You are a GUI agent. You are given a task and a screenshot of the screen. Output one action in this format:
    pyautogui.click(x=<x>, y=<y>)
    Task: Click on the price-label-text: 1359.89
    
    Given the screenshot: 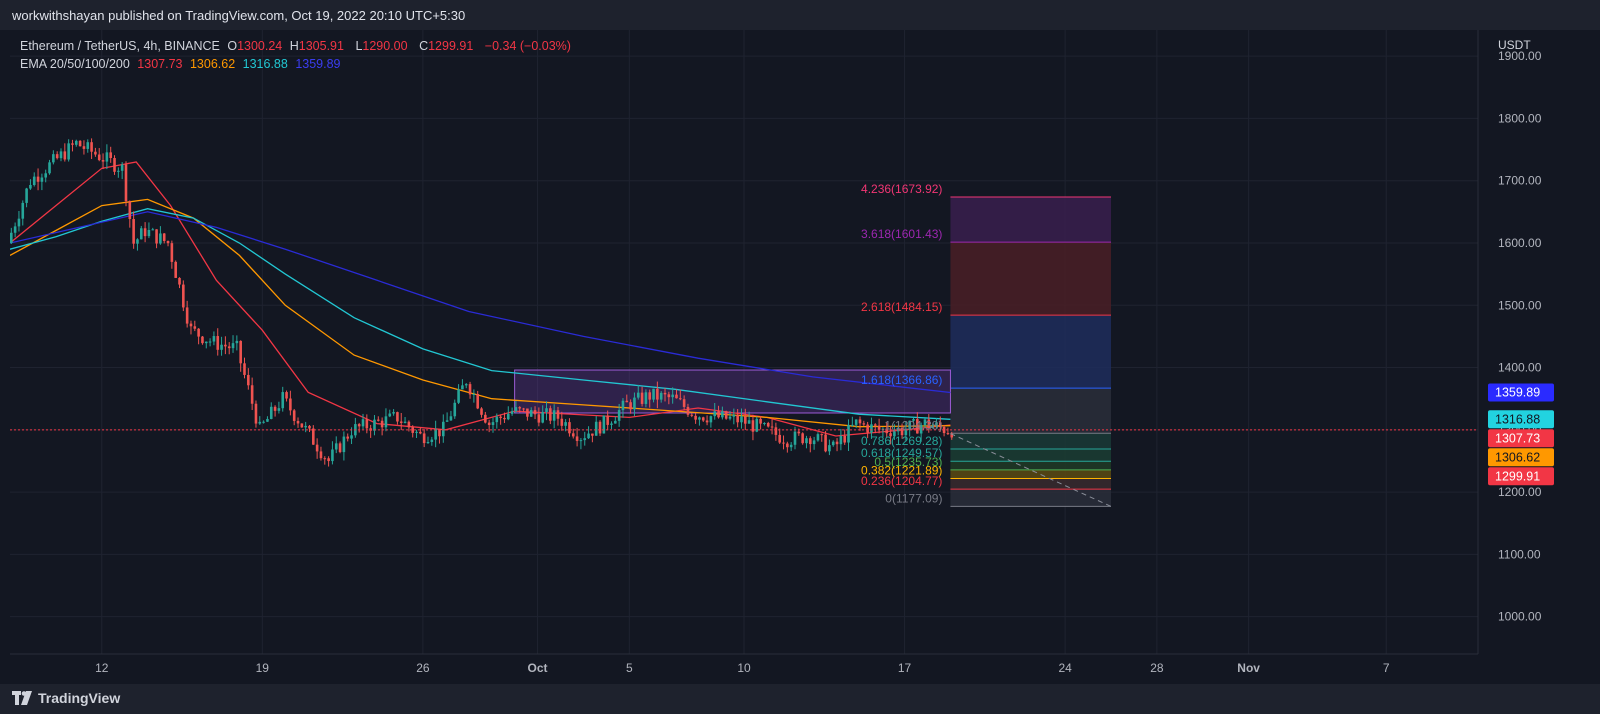 What is the action you would take?
    pyautogui.click(x=1517, y=393)
    